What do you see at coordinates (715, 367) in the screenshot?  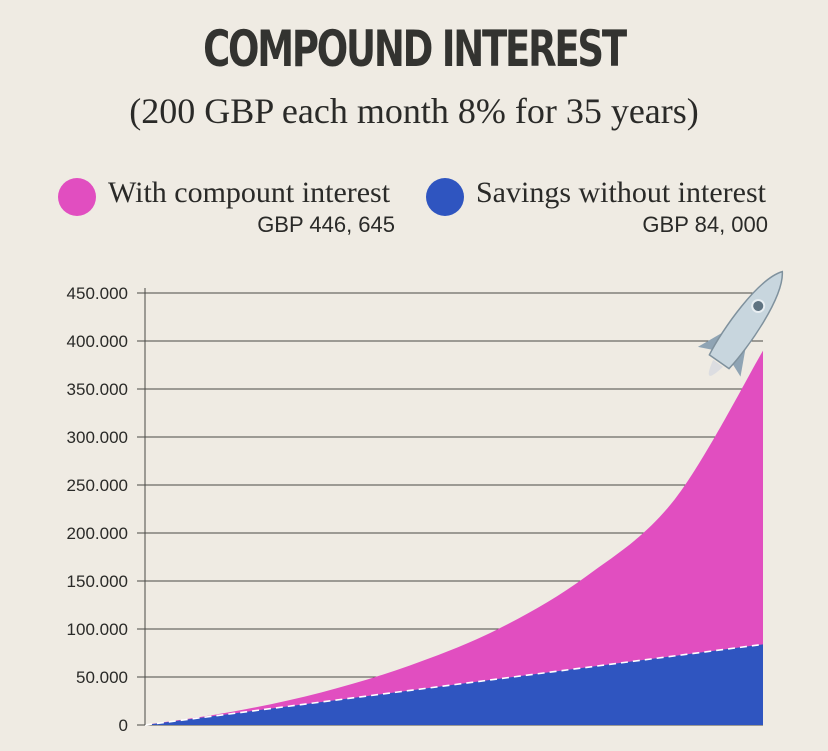 I see `rocket-exhaust` at bounding box center [715, 367].